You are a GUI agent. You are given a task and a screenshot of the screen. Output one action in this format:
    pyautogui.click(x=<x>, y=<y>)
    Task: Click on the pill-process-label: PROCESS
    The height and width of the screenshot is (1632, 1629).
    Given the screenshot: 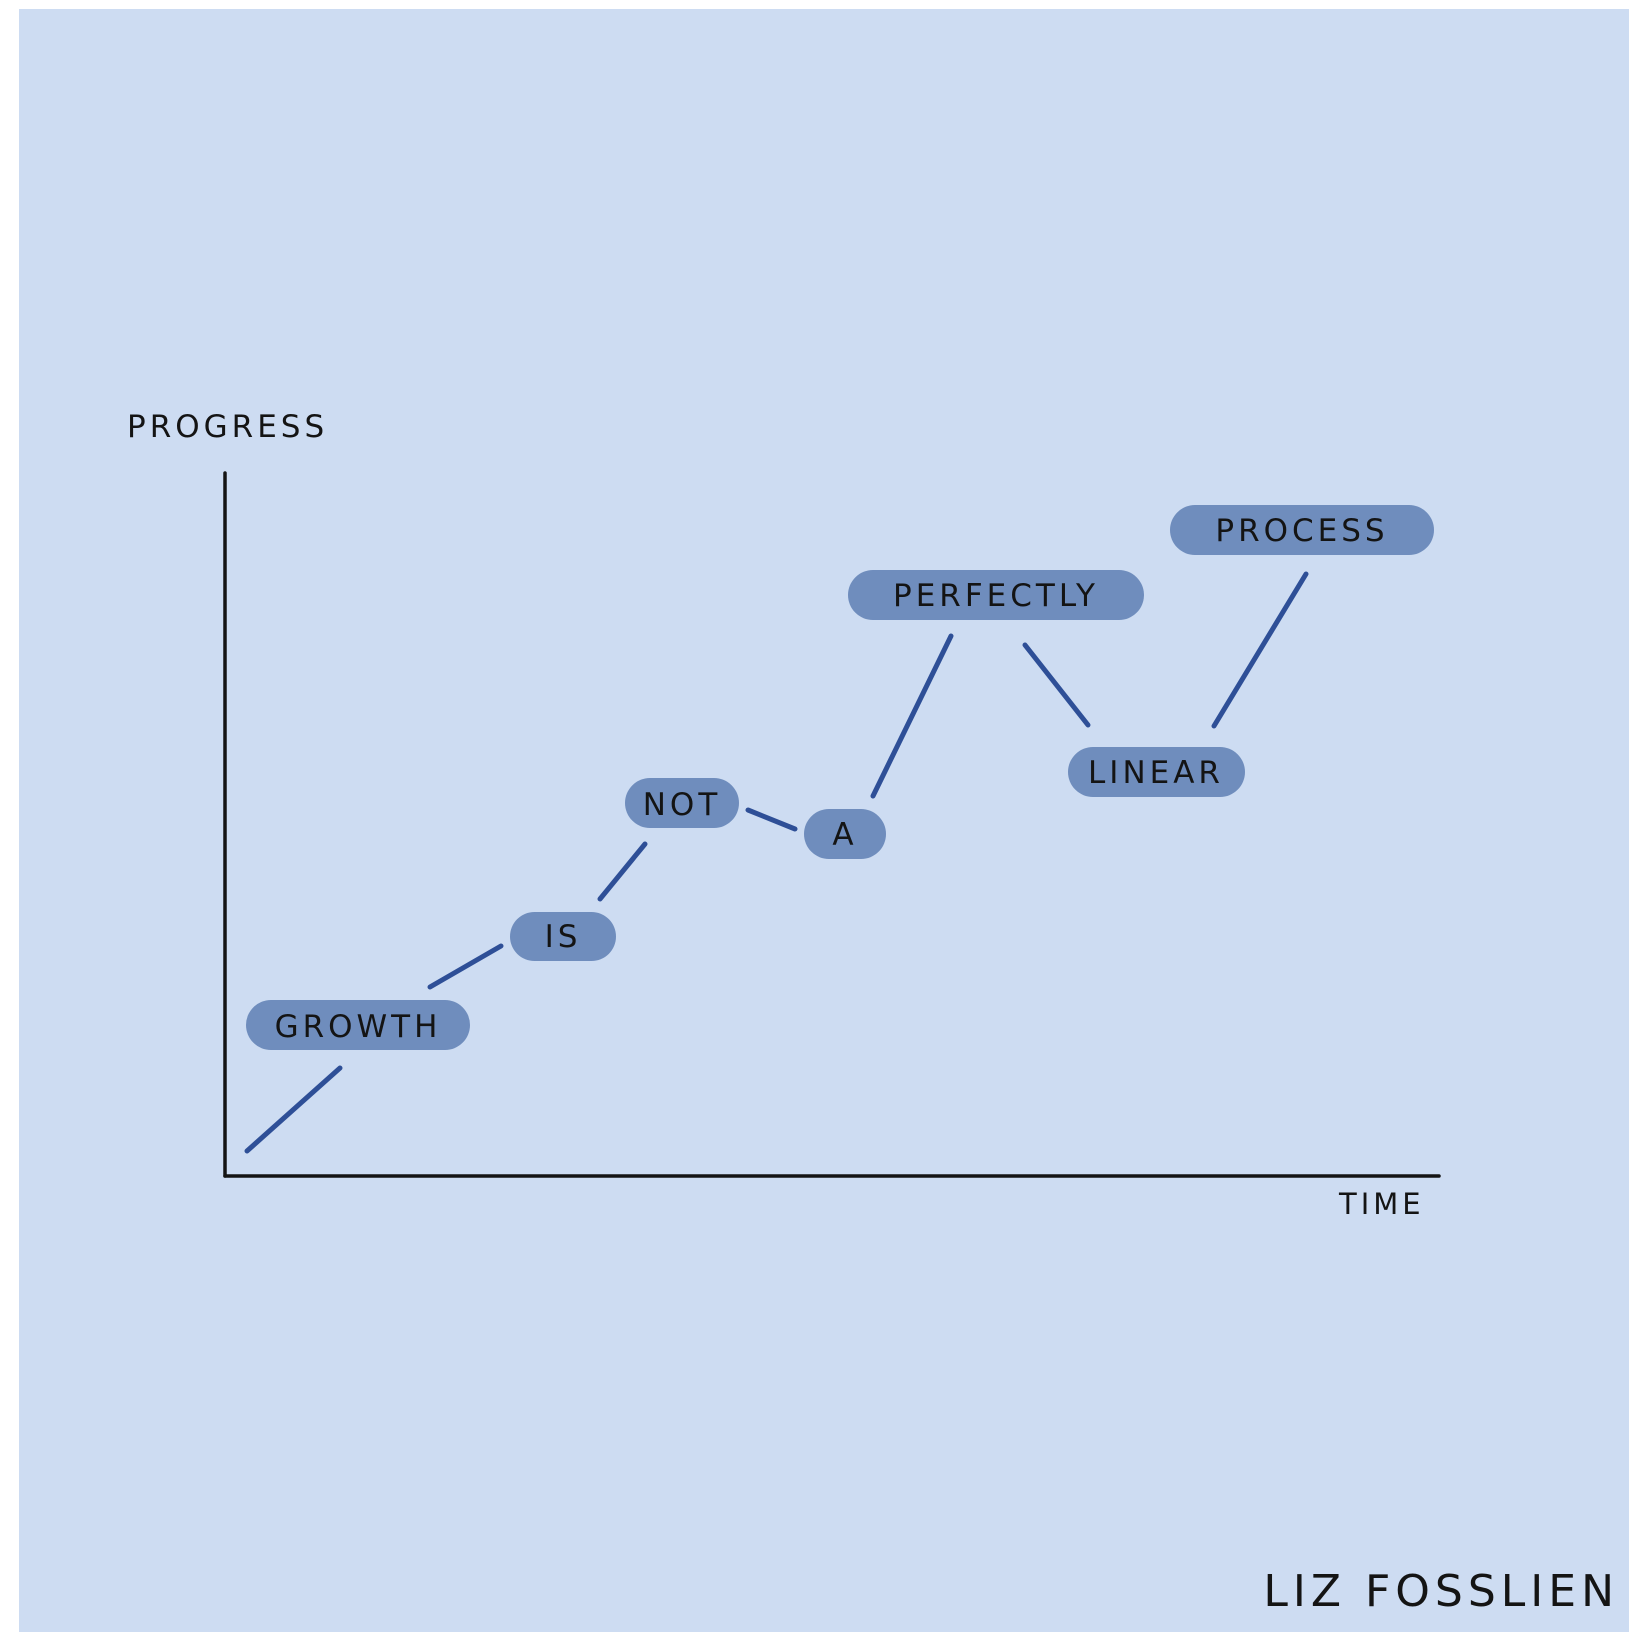 What is the action you would take?
    pyautogui.click(x=1301, y=531)
    